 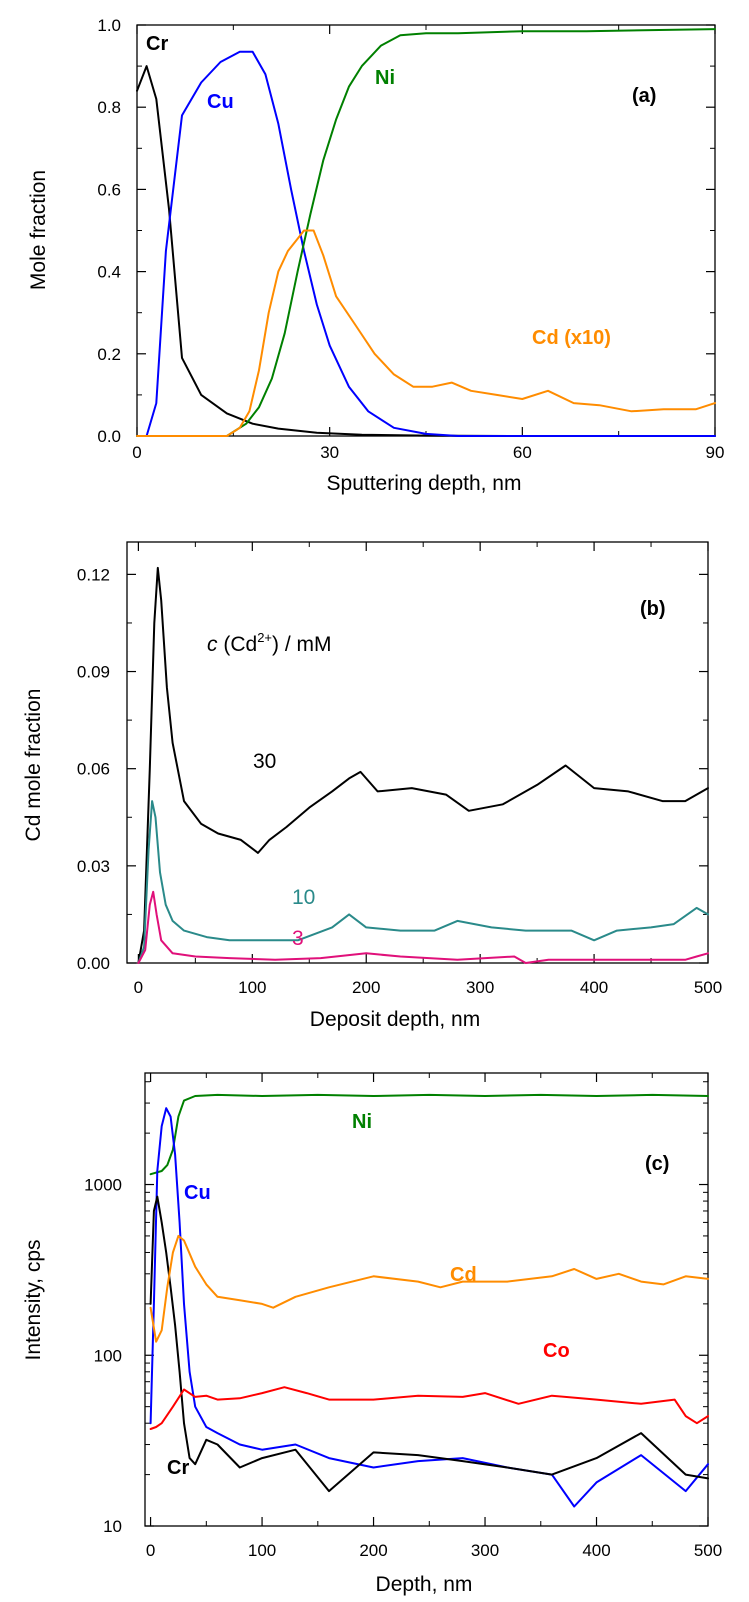 I want to click on legend-title-ion: (Cd, so click(x=238, y=644).